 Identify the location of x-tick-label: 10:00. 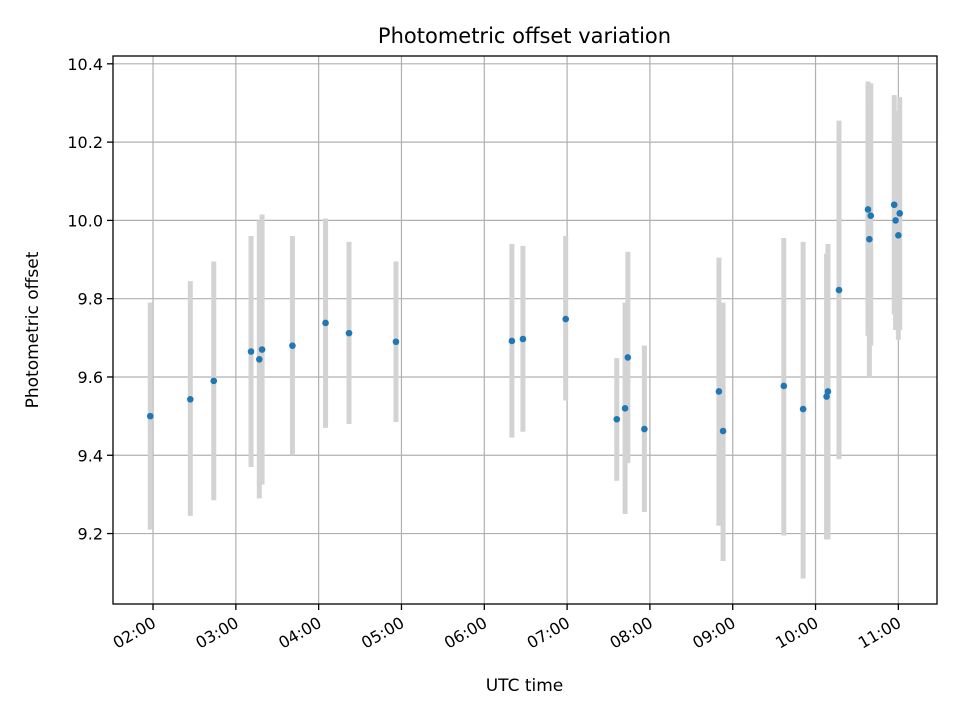
(796, 633).